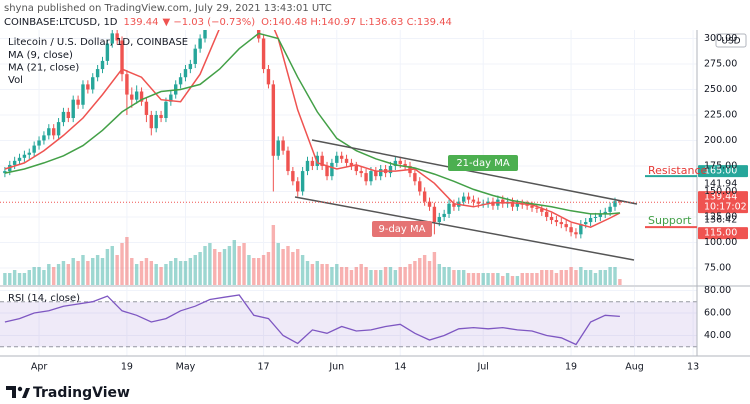 This screenshot has width=750, height=404. What do you see at coordinates (720, 114) in the screenshot?
I see `y-tick-label: 225.00` at bounding box center [720, 114].